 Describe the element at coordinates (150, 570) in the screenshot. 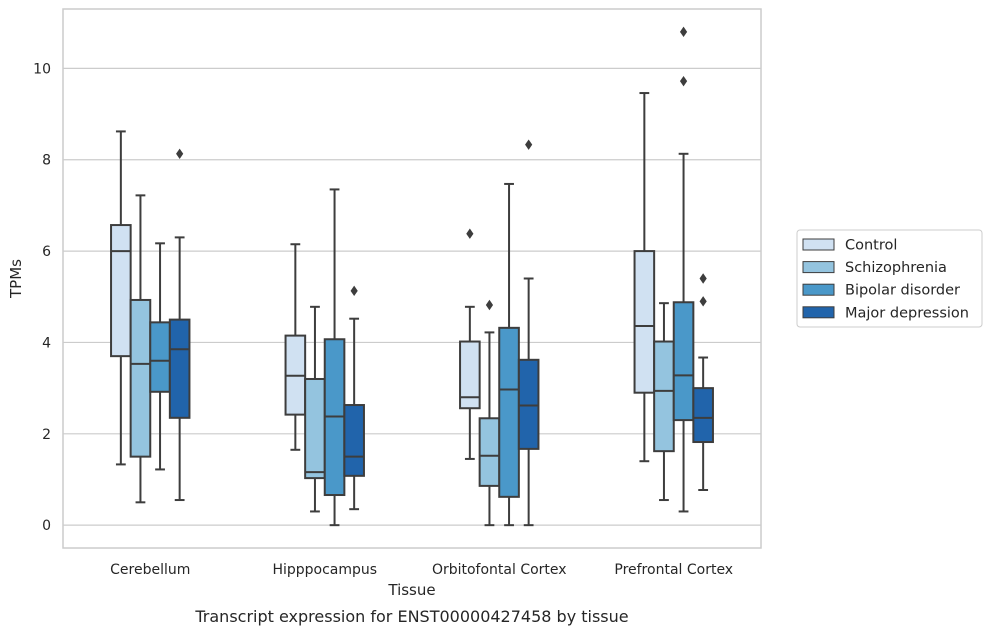

I see `x-tick-label: Cerebellum` at that location.